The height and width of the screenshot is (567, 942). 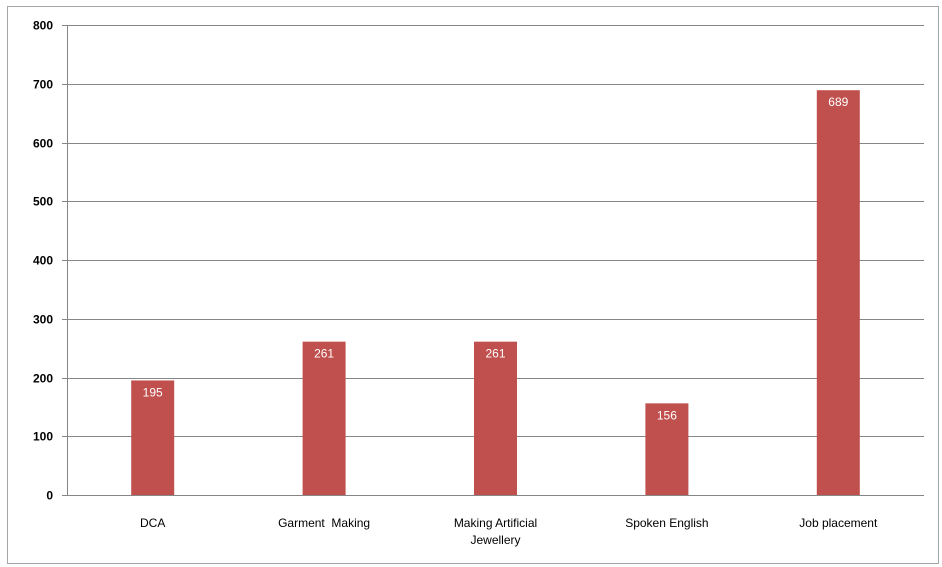 I want to click on x-tick-label: Garment Making, so click(x=324, y=523).